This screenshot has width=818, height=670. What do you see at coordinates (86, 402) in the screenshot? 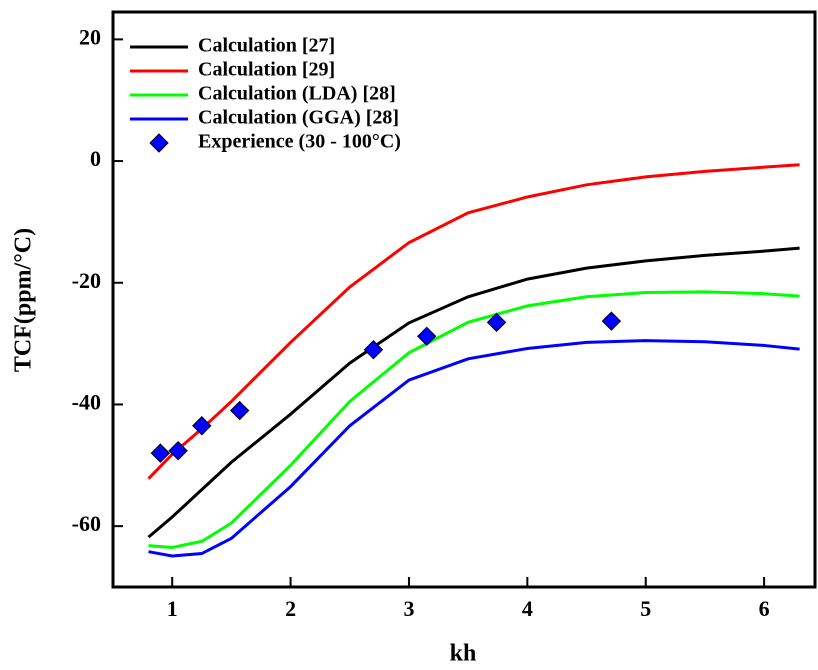
I see `y-tick-label: -40` at bounding box center [86, 402].